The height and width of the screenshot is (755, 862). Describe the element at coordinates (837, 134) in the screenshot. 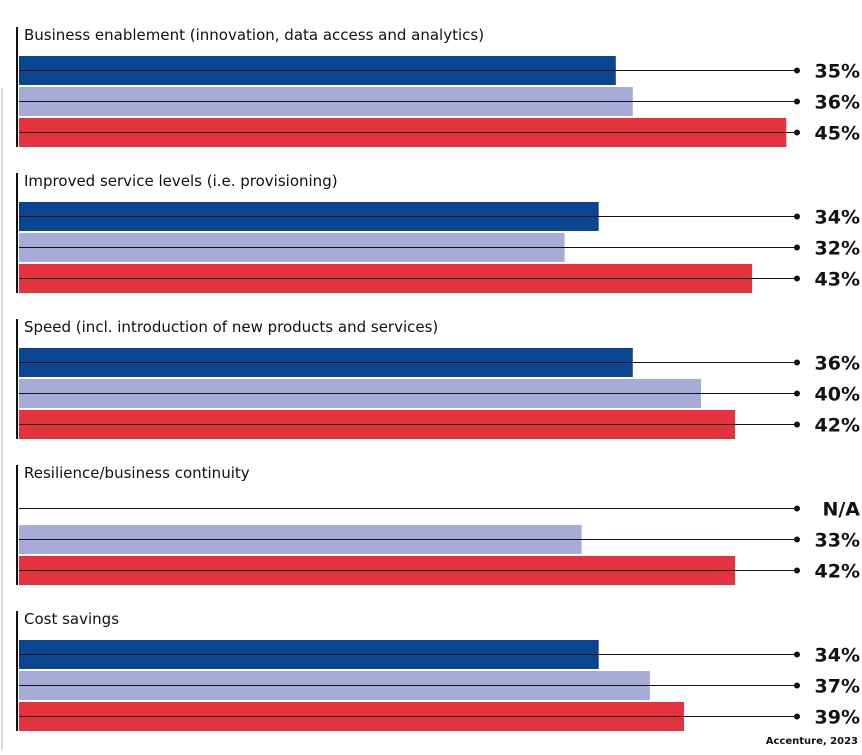

I see `value-label: 45%` at that location.